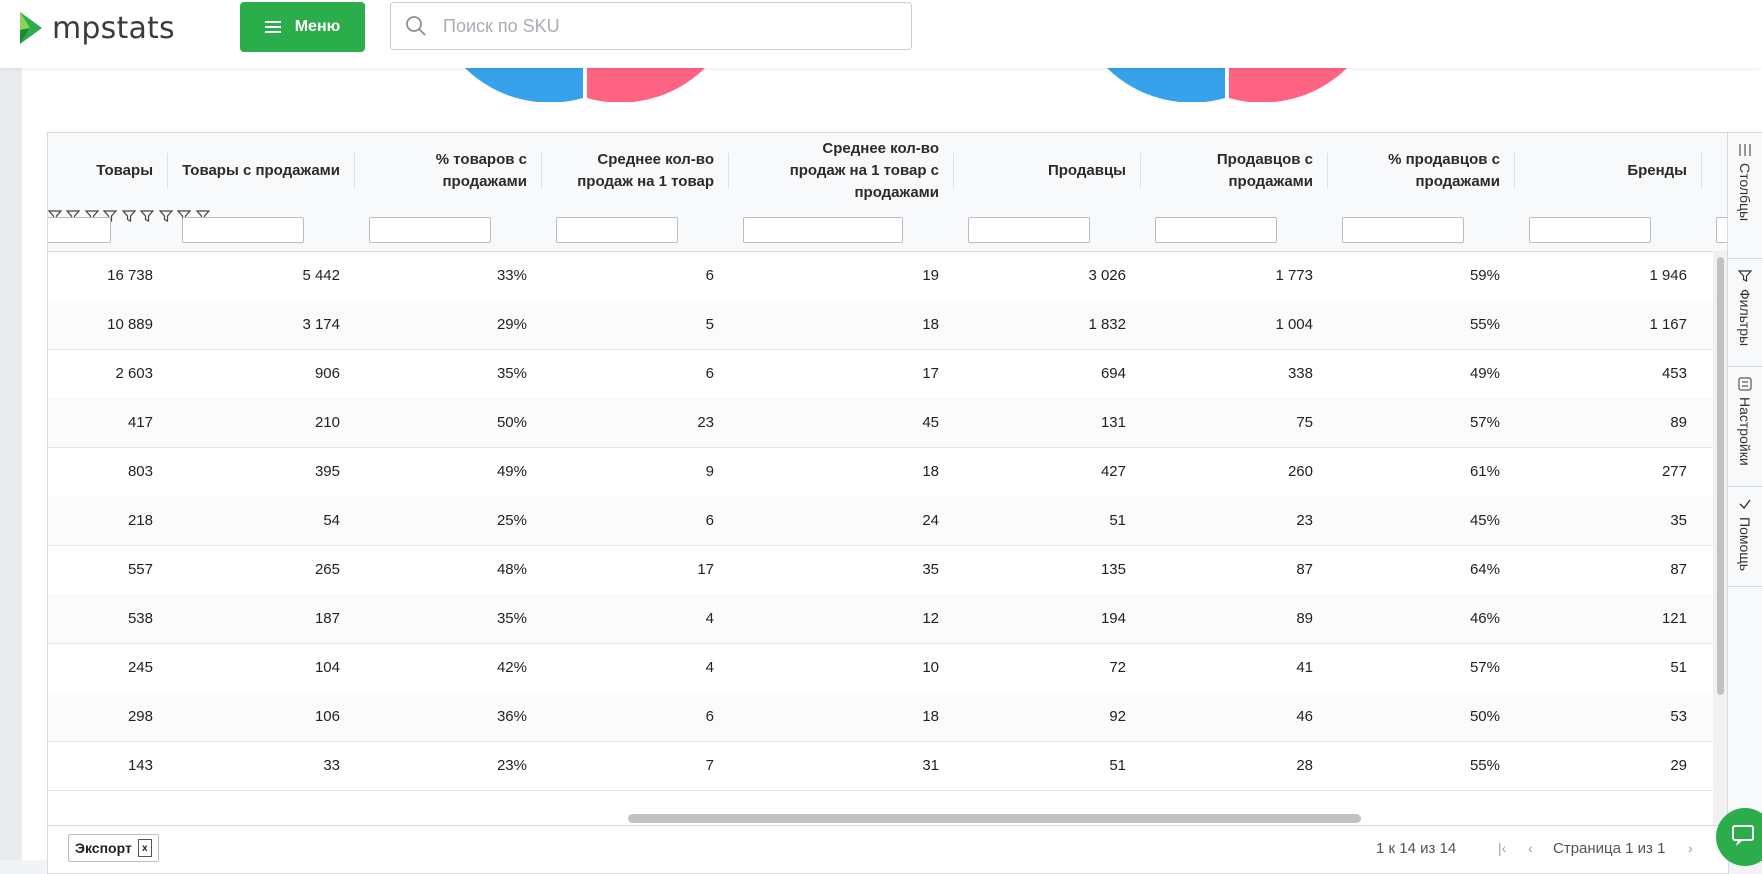 The height and width of the screenshot is (874, 1762). What do you see at coordinates (1745, 196) in the screenshot?
I see `side-tab-columns: Столбцы` at bounding box center [1745, 196].